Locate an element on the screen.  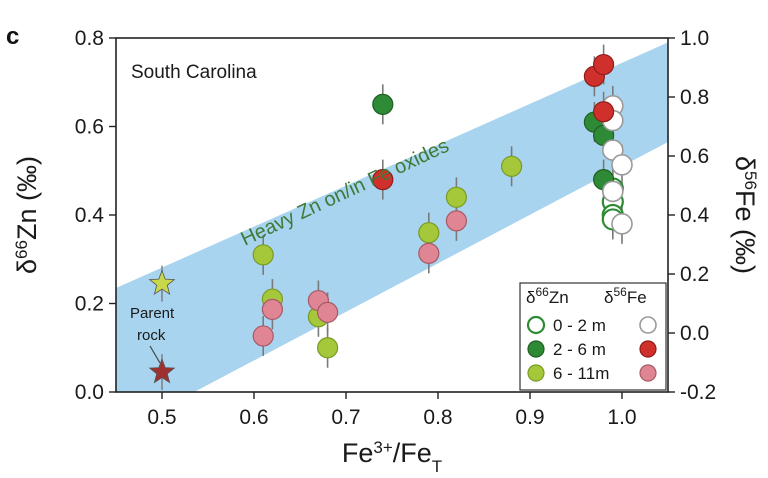
y-left-tick-label: 0.0 is located at coordinates (89, 392).